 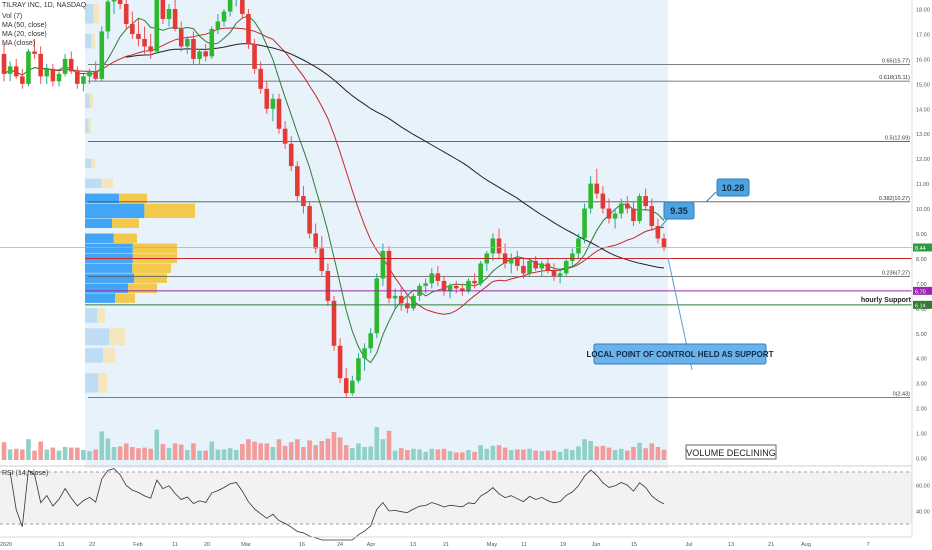 I want to click on ma20-legend: MA (20, close), so click(x=24, y=34).